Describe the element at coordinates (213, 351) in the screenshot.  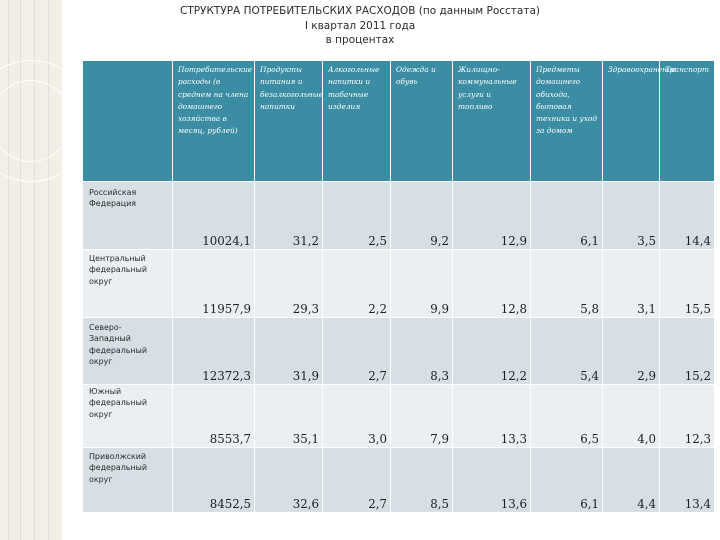
I see `value-cell: 12372,3` at that location.